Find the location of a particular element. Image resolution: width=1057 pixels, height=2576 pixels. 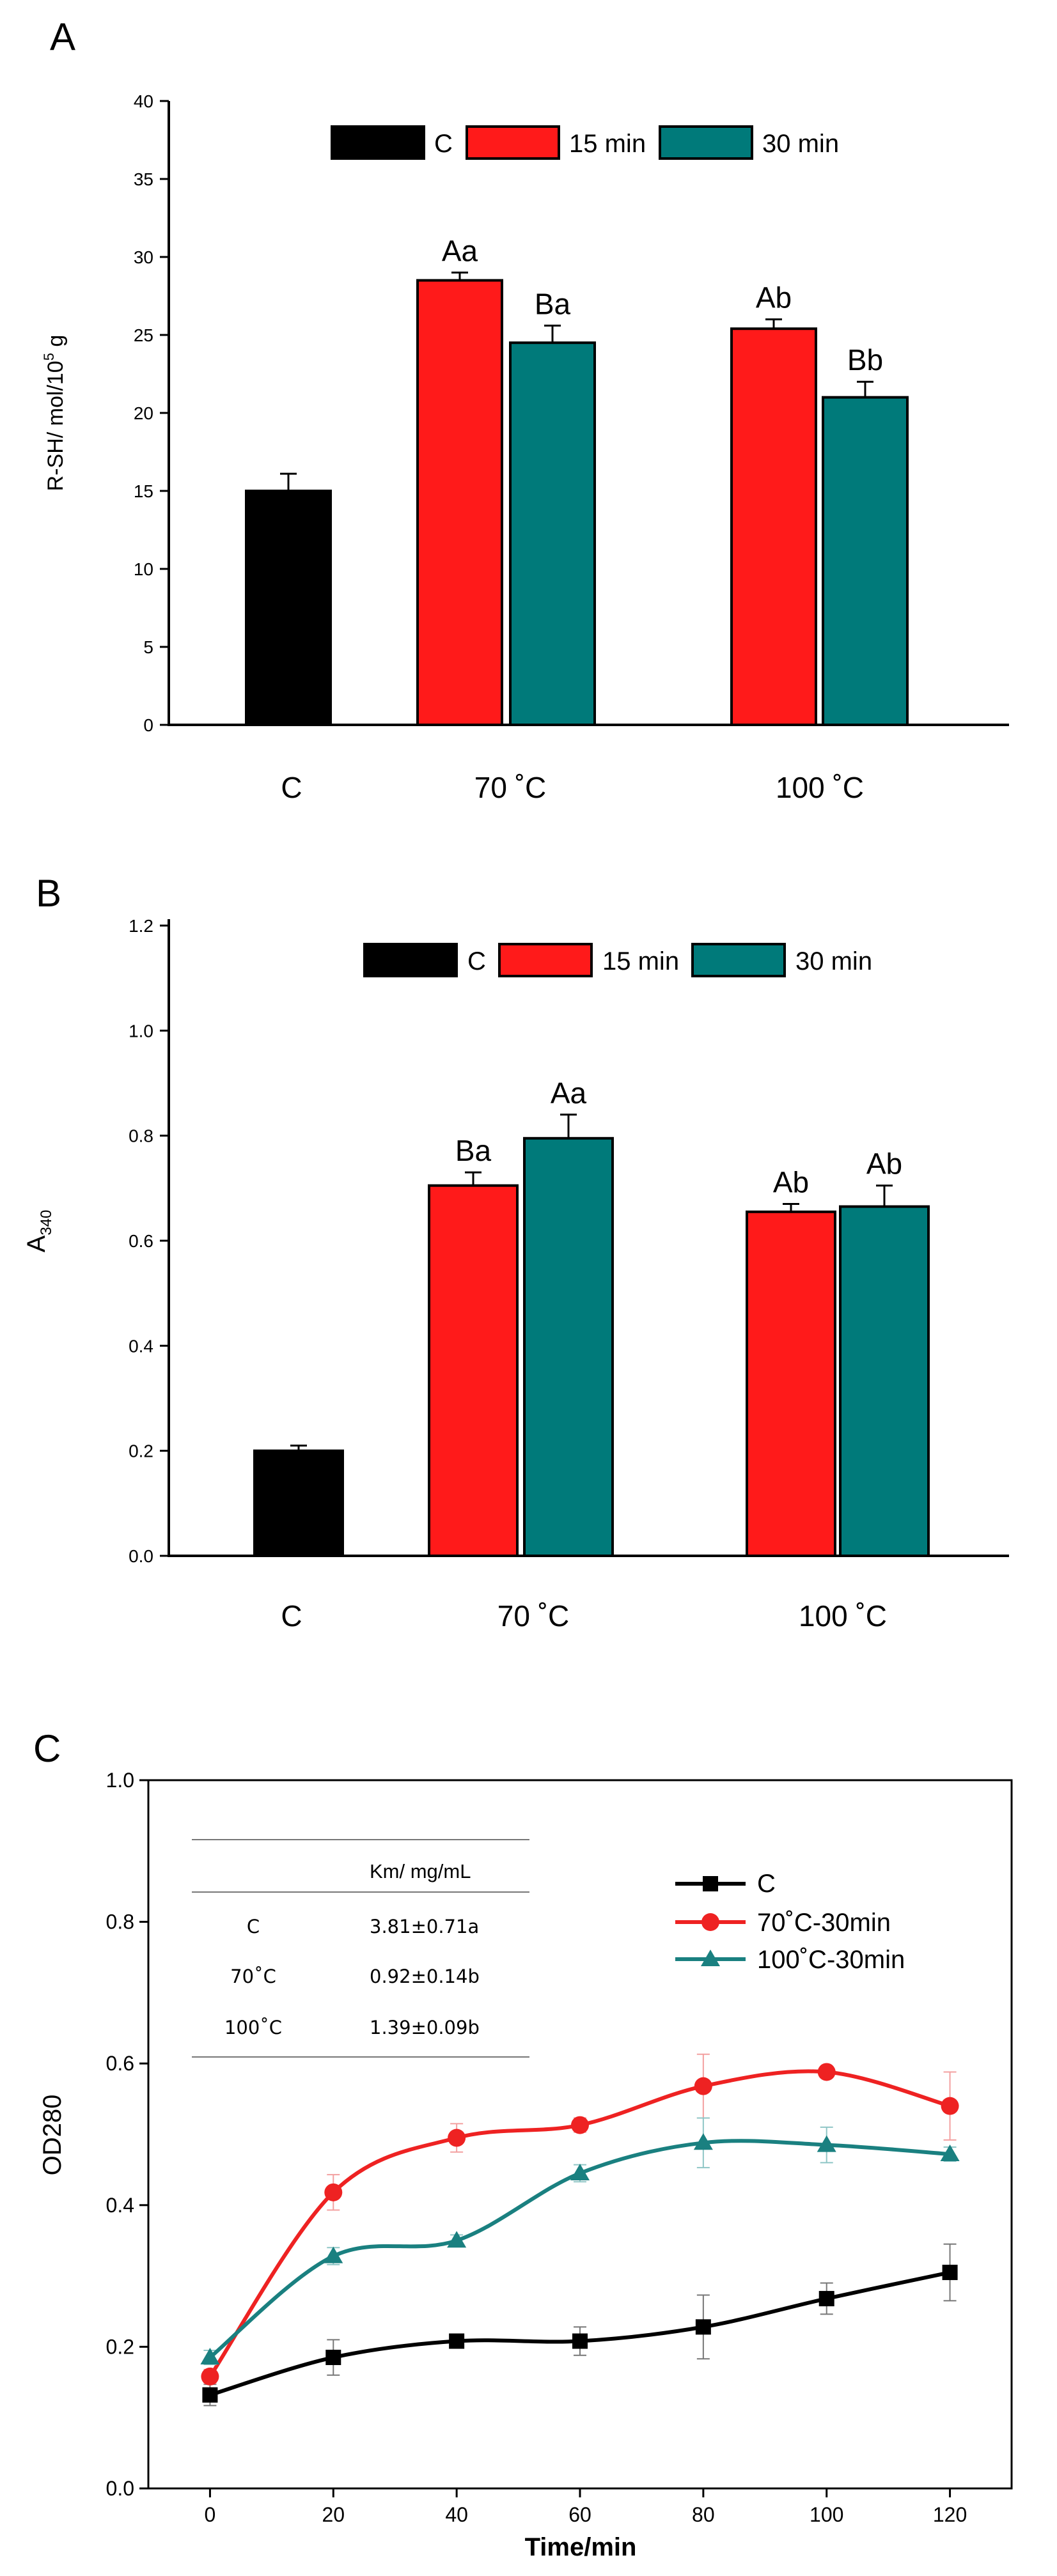

a-bar-label: Ba is located at coordinates (553, 303).